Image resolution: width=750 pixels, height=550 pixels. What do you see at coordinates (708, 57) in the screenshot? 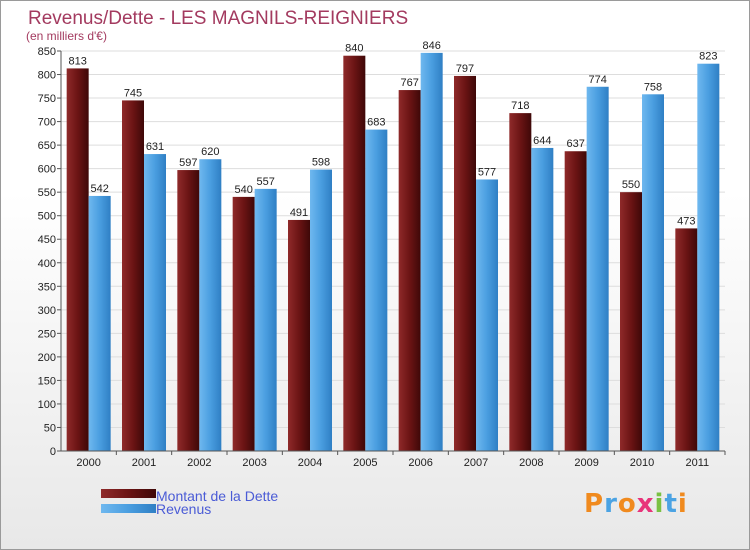
I see `data-label: 823` at bounding box center [708, 57].